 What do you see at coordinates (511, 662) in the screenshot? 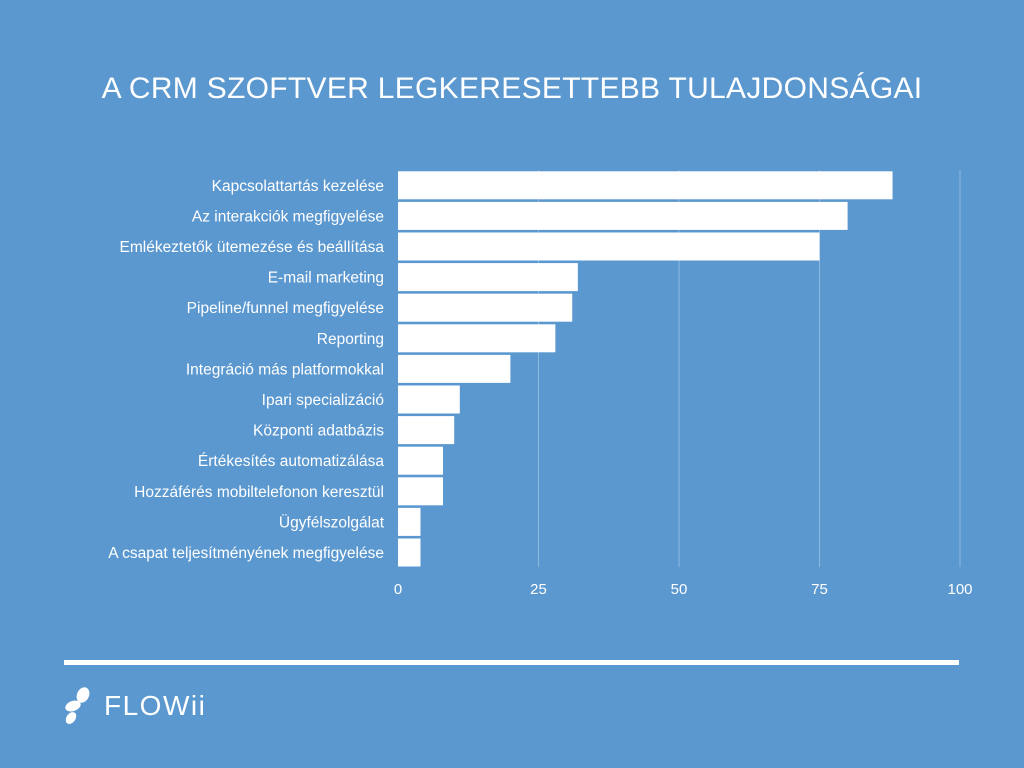
I see `footer-divider` at bounding box center [511, 662].